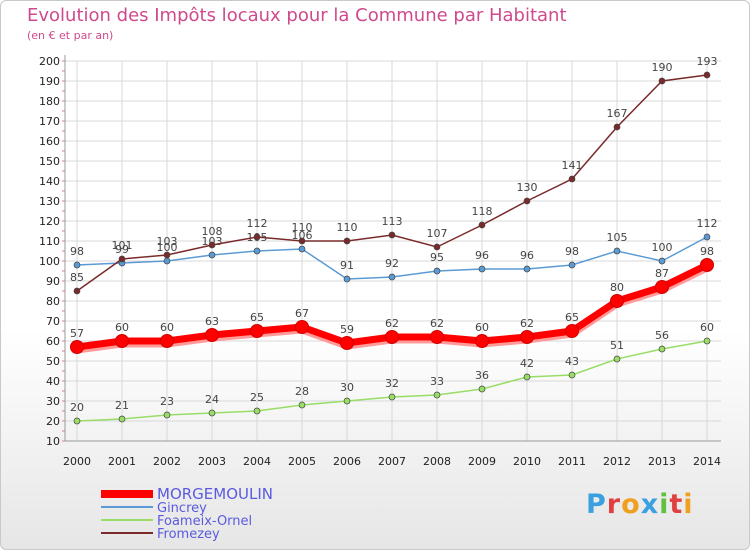  Describe the element at coordinates (167, 401) in the screenshot. I see `data-label: 23` at that location.